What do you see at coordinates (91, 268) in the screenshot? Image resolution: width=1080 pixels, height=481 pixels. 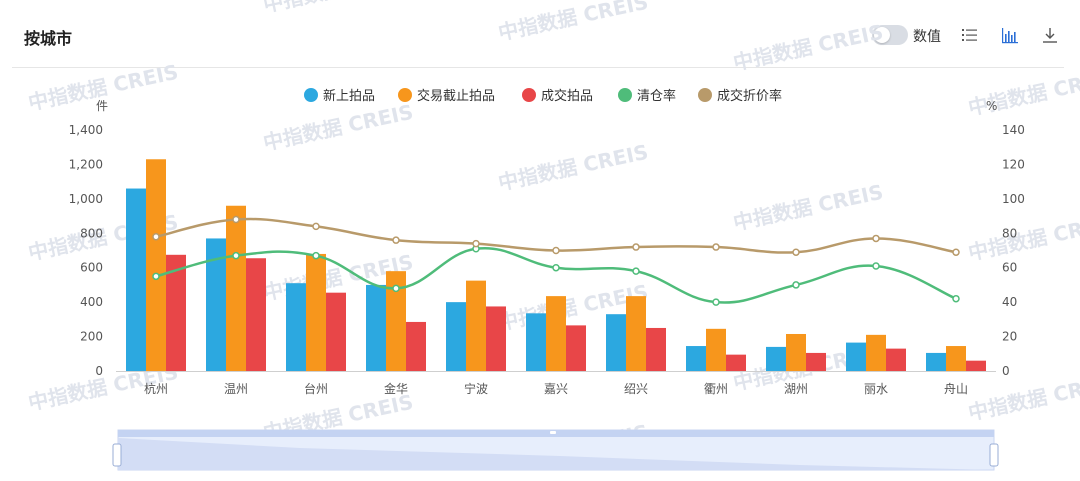 I see `y-left-tick: 600` at bounding box center [91, 268].